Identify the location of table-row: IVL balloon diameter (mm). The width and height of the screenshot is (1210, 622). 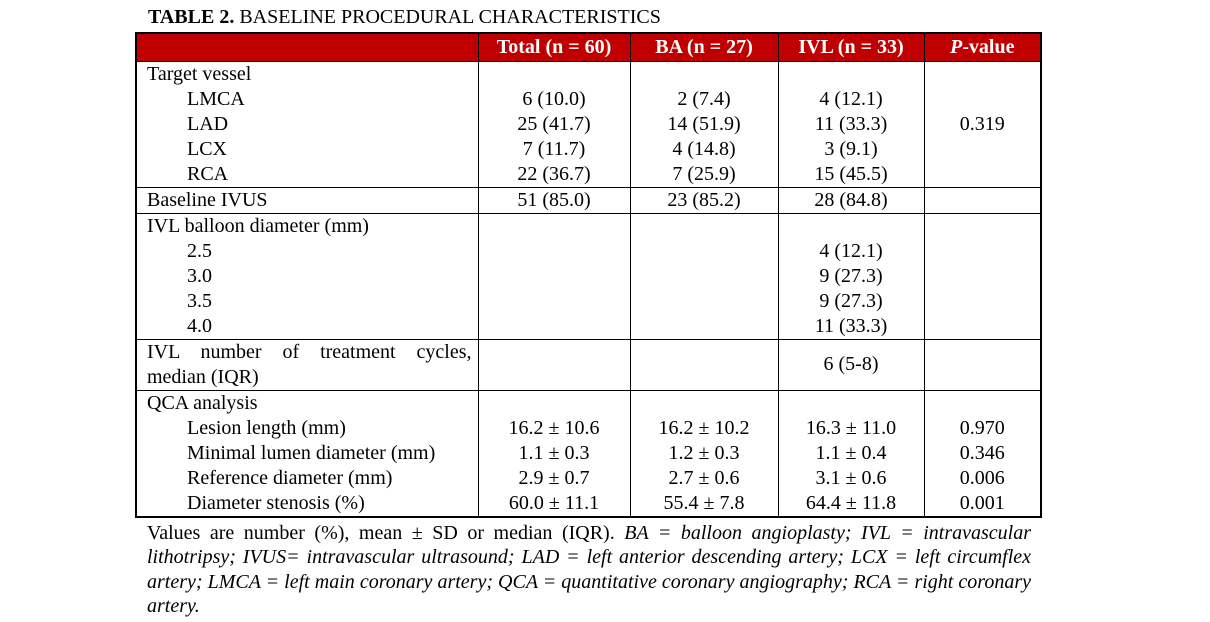
(588, 226).